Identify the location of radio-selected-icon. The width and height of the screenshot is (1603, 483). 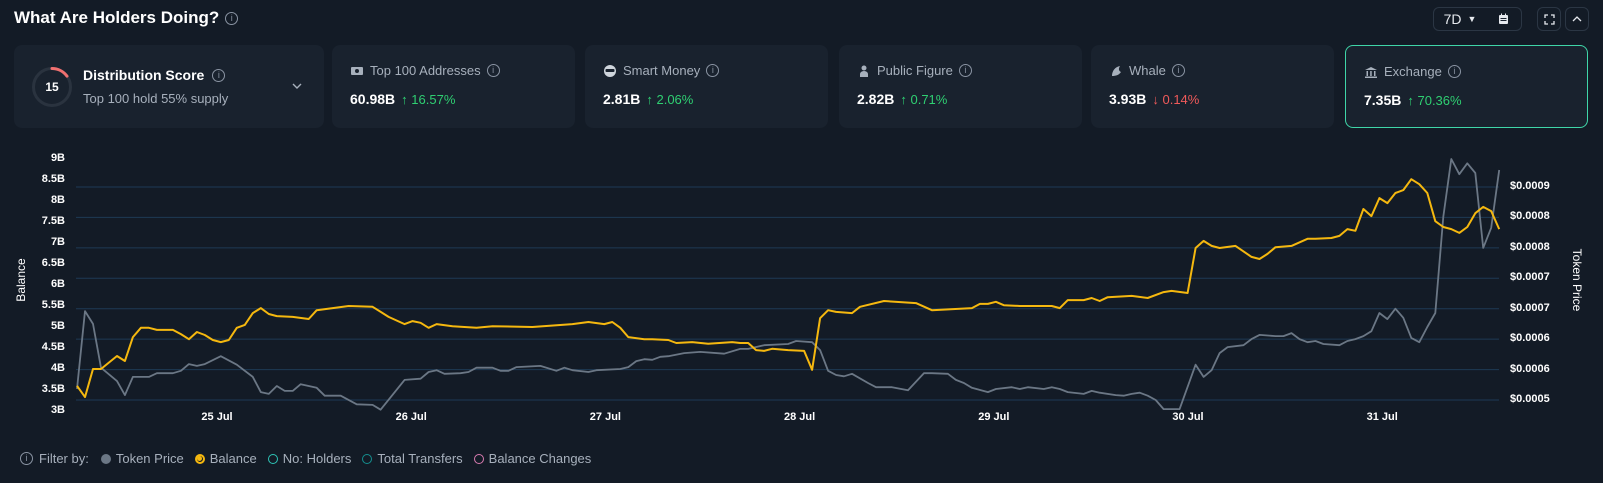
(199, 458).